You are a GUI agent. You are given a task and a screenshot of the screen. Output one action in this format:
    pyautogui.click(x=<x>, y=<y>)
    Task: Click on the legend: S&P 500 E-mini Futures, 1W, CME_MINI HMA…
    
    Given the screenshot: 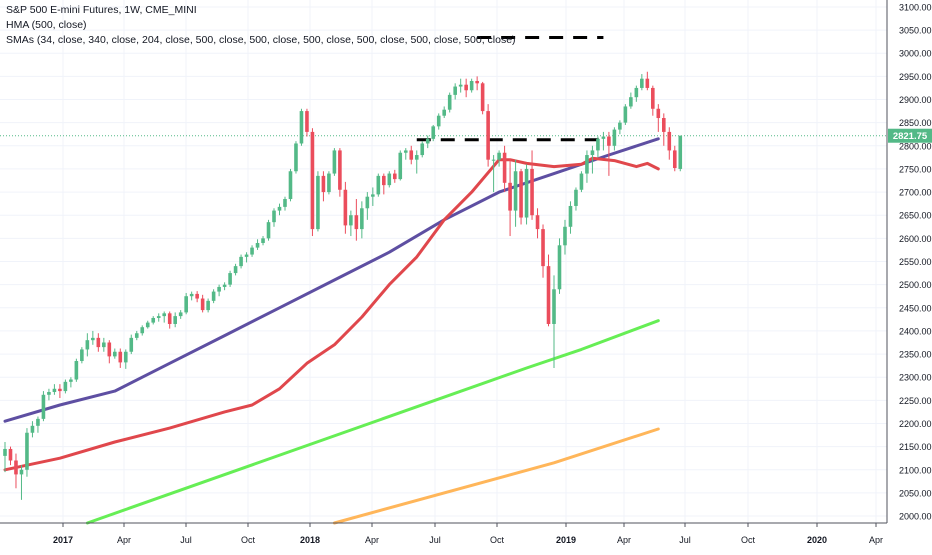 What is the action you would take?
    pyautogui.click(x=261, y=25)
    